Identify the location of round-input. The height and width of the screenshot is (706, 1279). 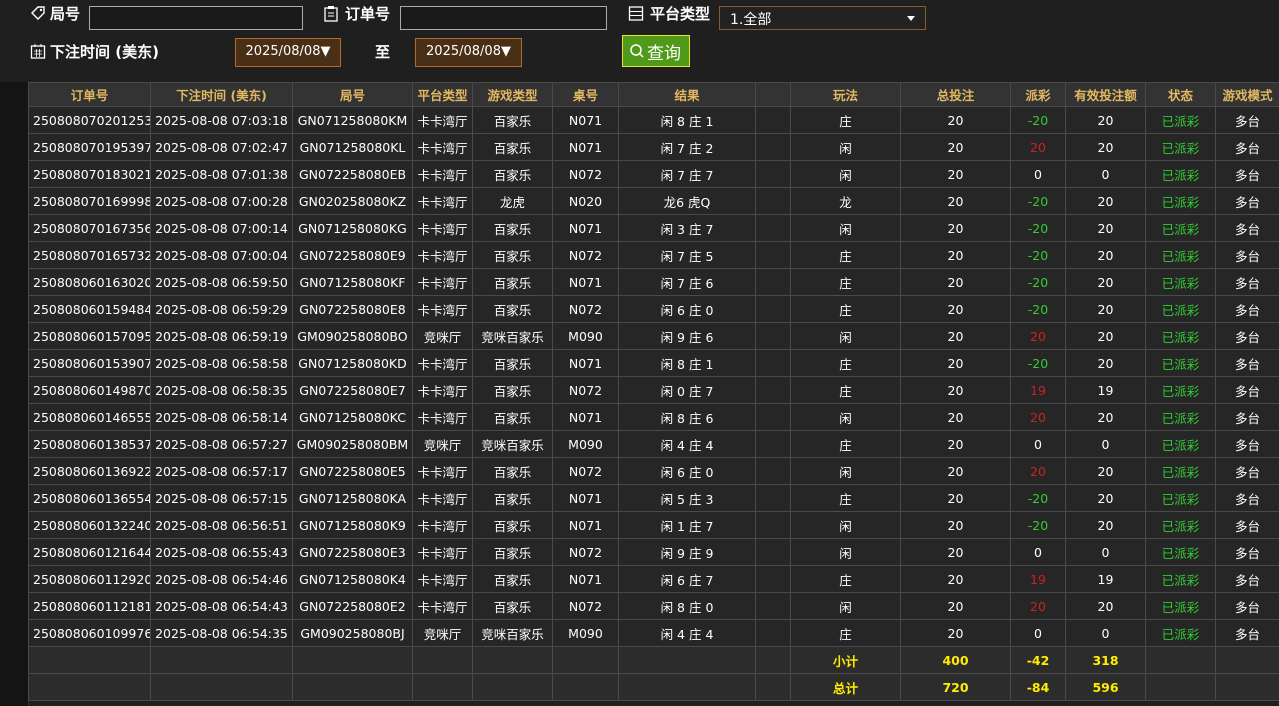
(196, 18).